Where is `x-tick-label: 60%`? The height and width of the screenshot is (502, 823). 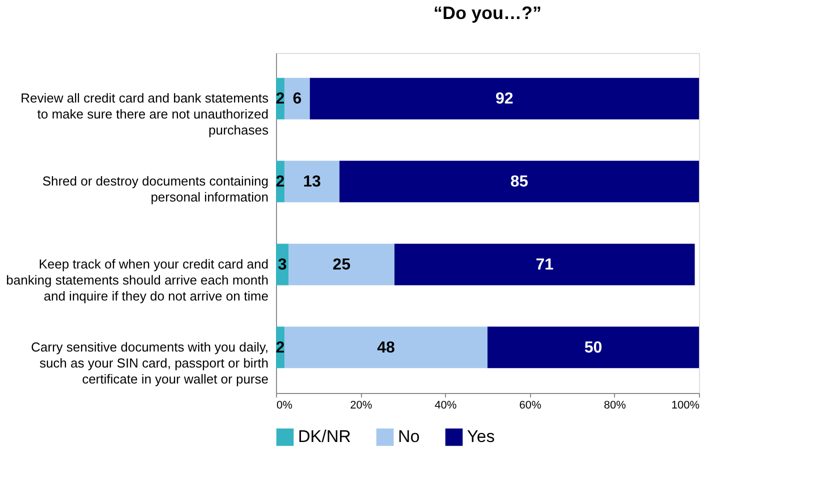 x-tick-label: 60% is located at coordinates (530, 406).